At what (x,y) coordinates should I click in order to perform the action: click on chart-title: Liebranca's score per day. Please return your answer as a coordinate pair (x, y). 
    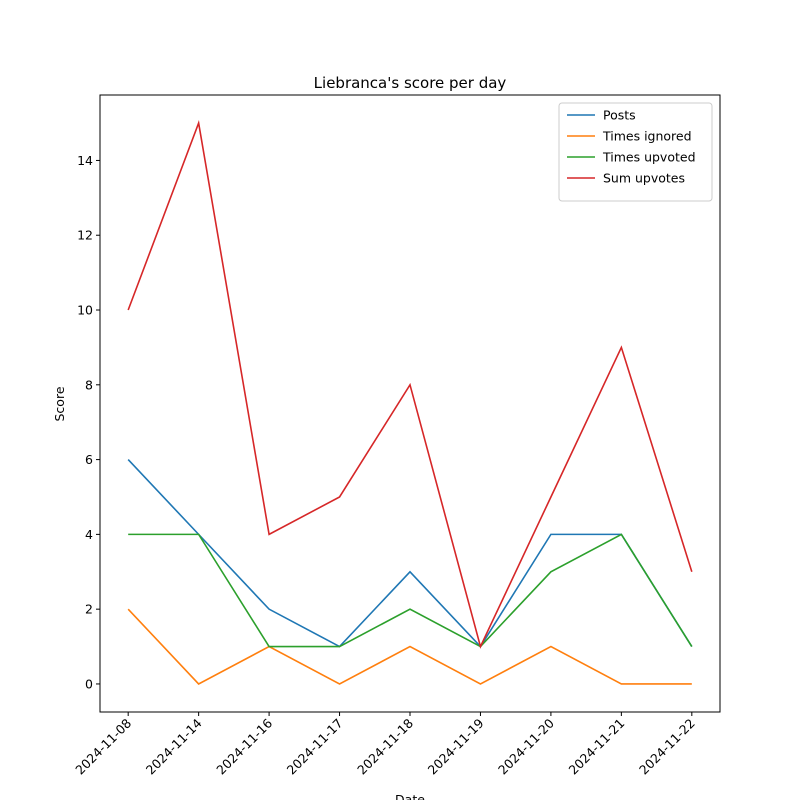
    Looking at the image, I should click on (410, 83).